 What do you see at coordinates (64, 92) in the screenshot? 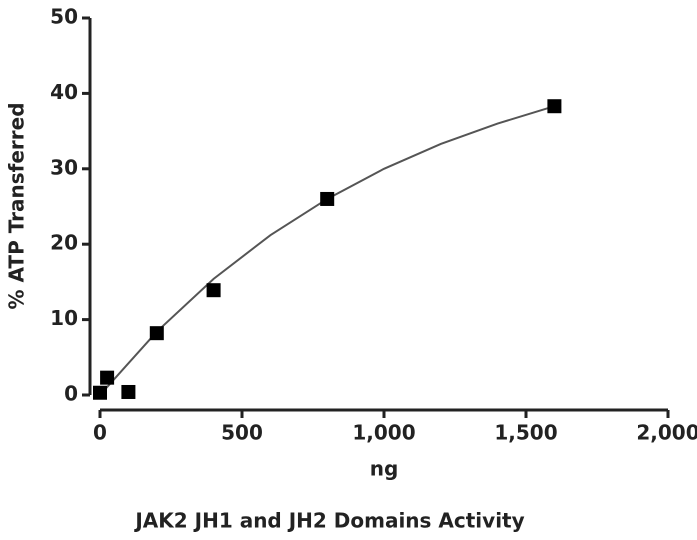
I see `y-tick-label: 40` at bounding box center [64, 92].